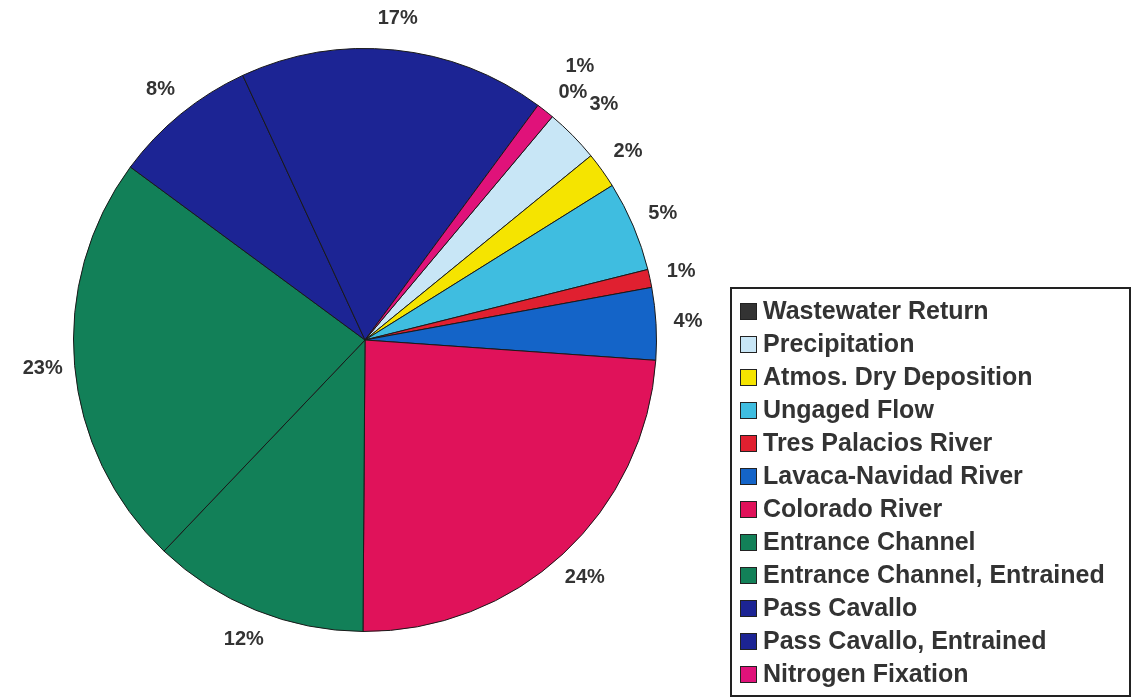 Image resolution: width=1143 pixels, height=699 pixels. I want to click on data-label: 5%, so click(663, 212).